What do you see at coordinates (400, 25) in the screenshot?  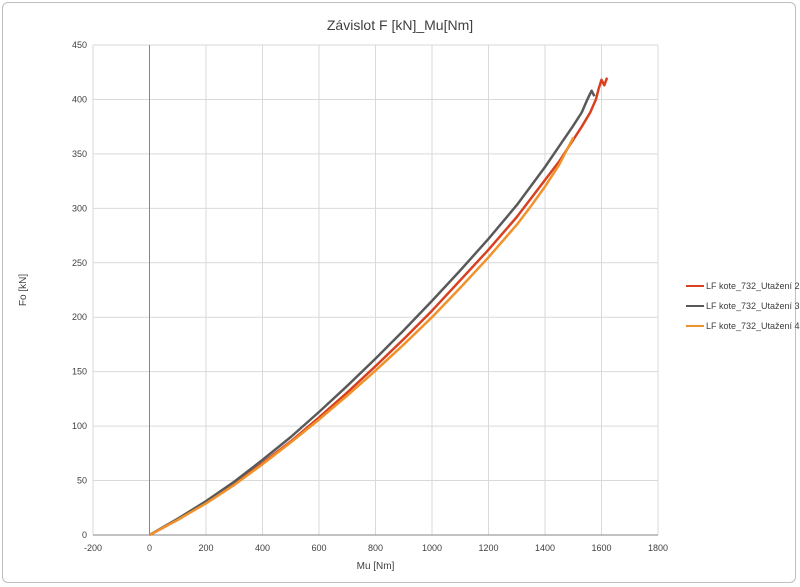 I see `chart-title: Závislot F [kN]_Mu[Nm]` at bounding box center [400, 25].